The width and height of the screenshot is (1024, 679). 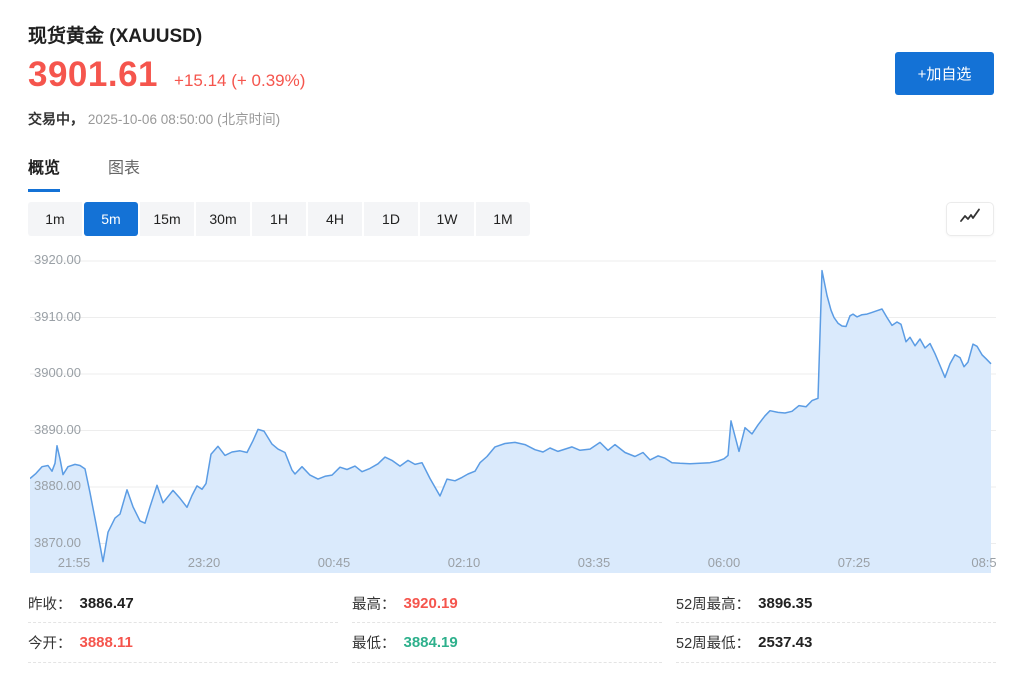 I want to click on stat-label: 52周最高：, so click(x=713, y=604).